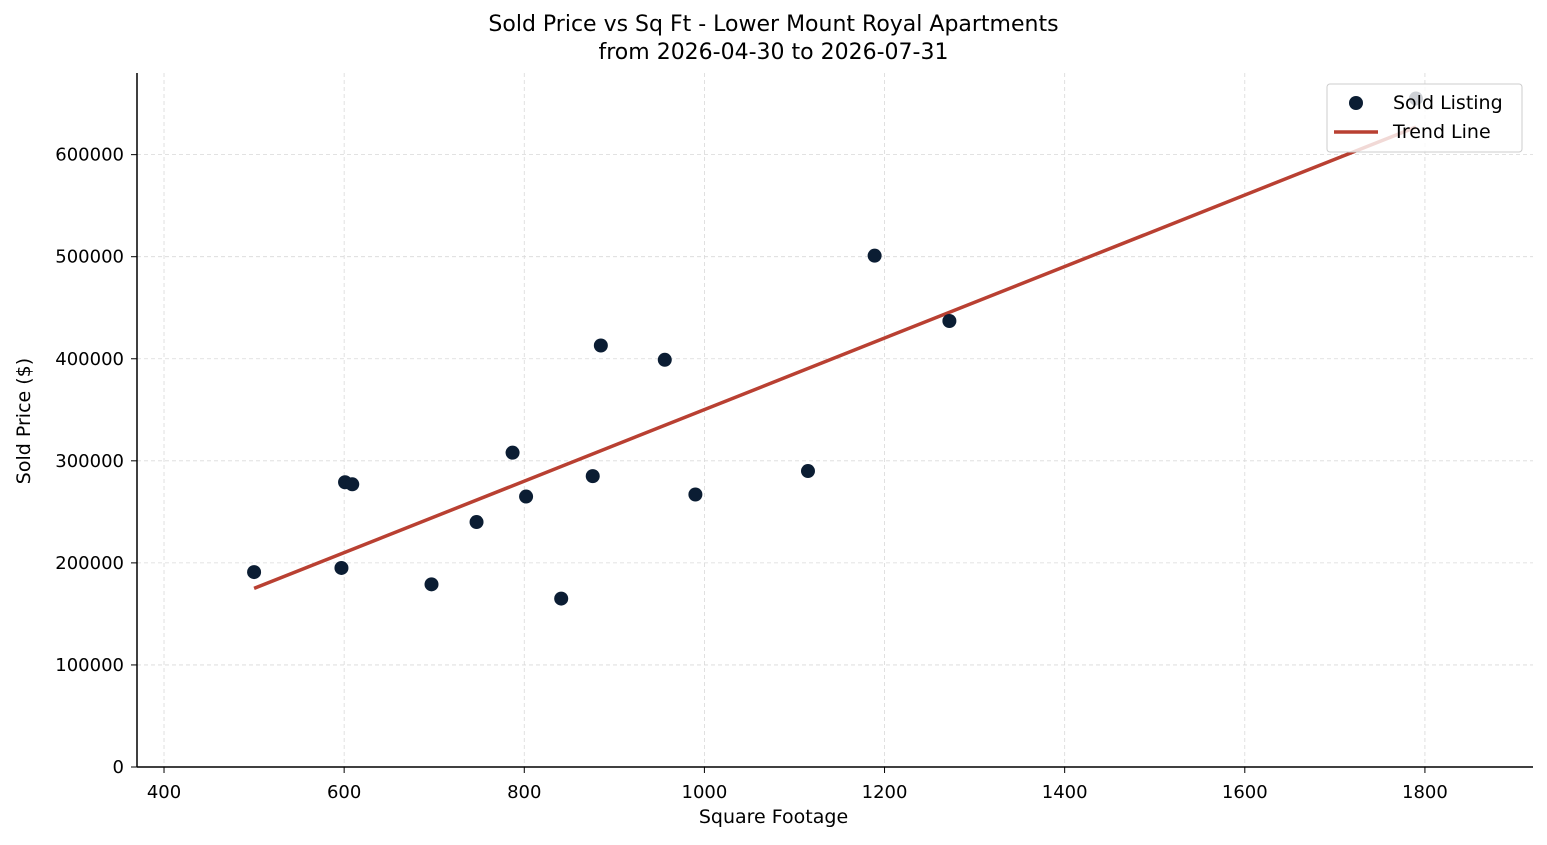 Image resolution: width=1547 pixels, height=845 pixels. I want to click on x-tick-label: 1600, so click(1245, 792).